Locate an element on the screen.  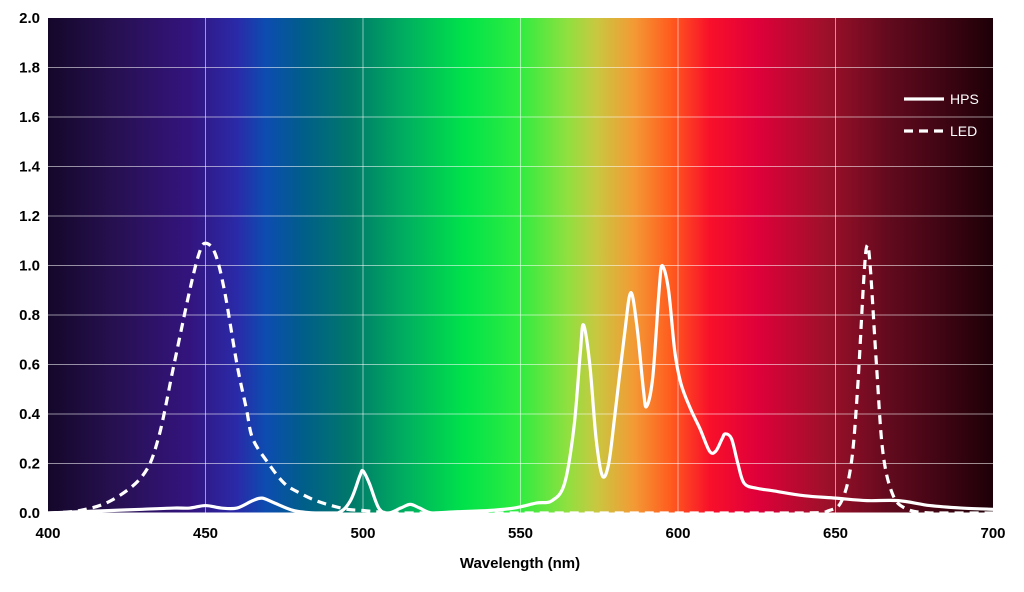
y-tick-label: 2.0 is located at coordinates (29, 18).